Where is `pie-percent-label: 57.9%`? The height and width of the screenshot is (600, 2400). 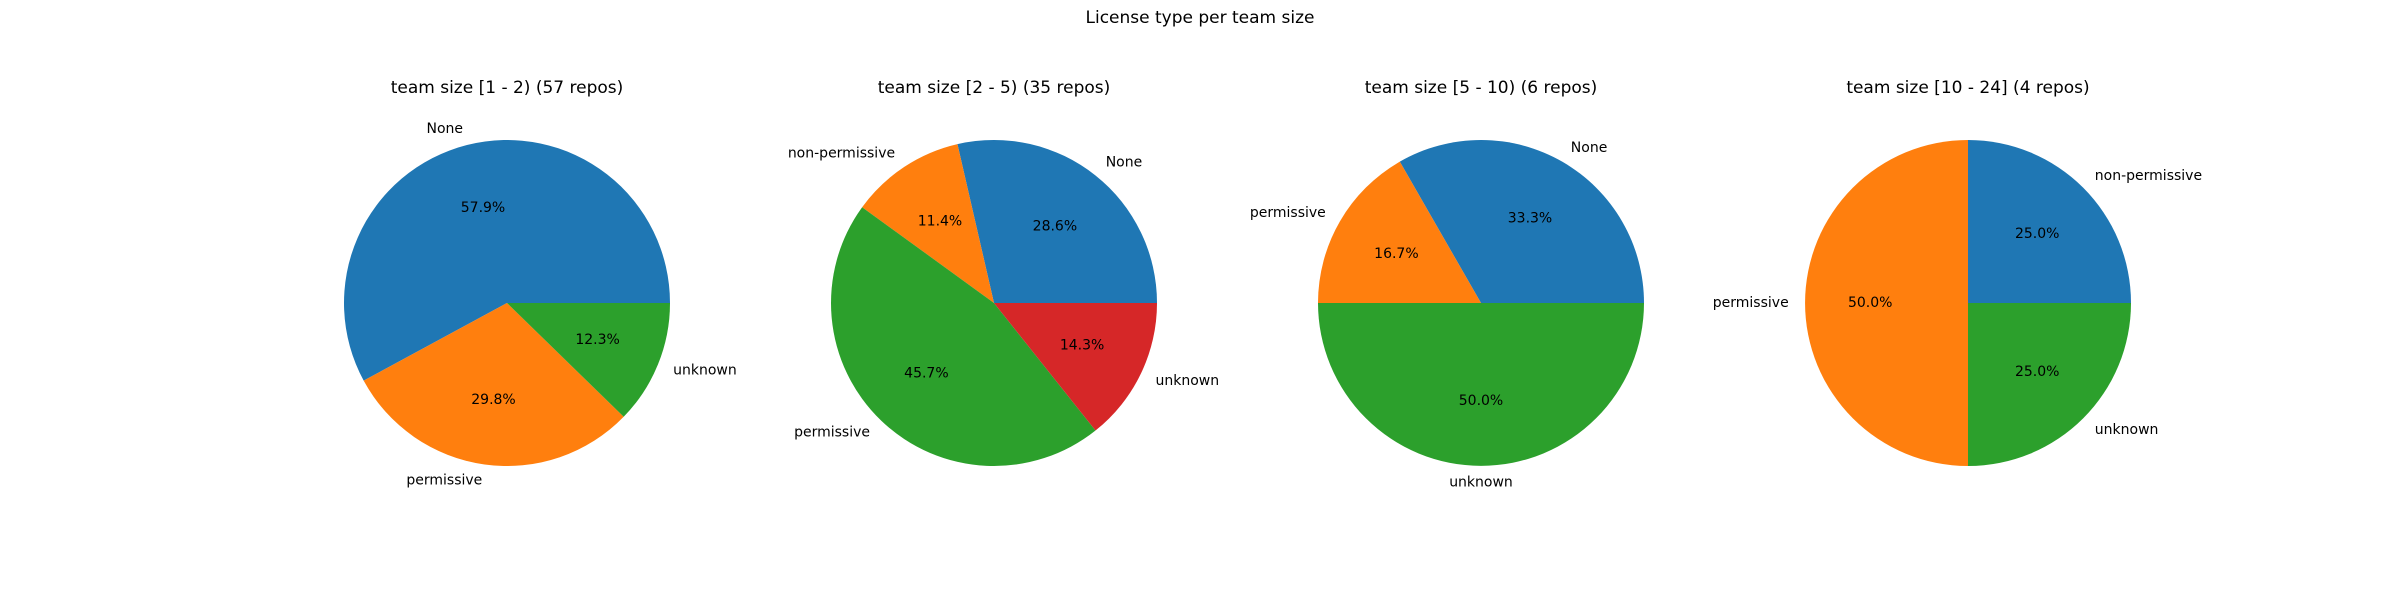
pie-percent-label: 57.9% is located at coordinates (483, 208).